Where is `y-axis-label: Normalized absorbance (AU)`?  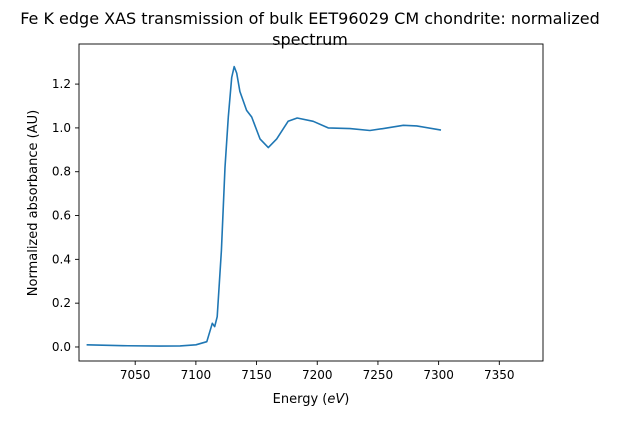 y-axis-label: Normalized absorbance (AU) is located at coordinates (33, 203).